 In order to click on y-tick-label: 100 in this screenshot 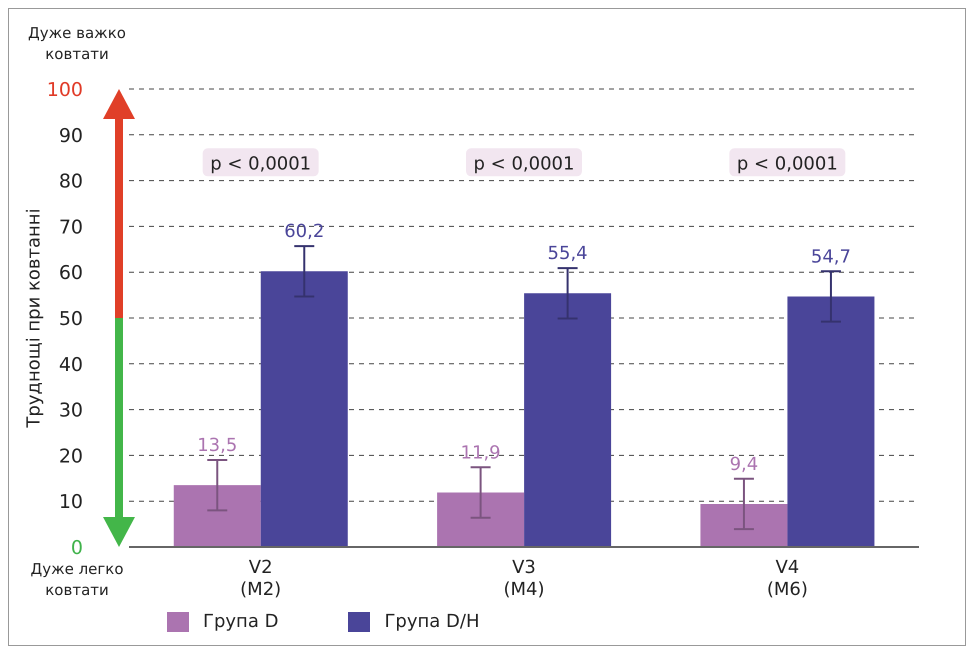, I will do `click(64, 90)`.